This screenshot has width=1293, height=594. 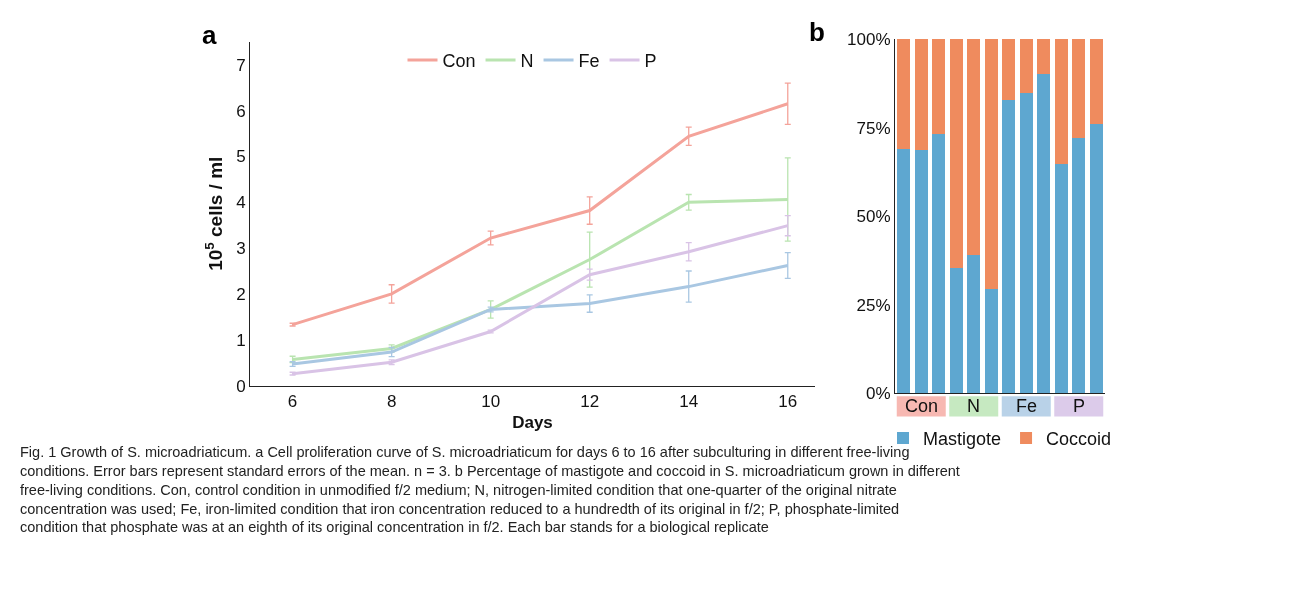 What do you see at coordinates (878, 394) in the screenshot?
I see `y-tick-label: 0%` at bounding box center [878, 394].